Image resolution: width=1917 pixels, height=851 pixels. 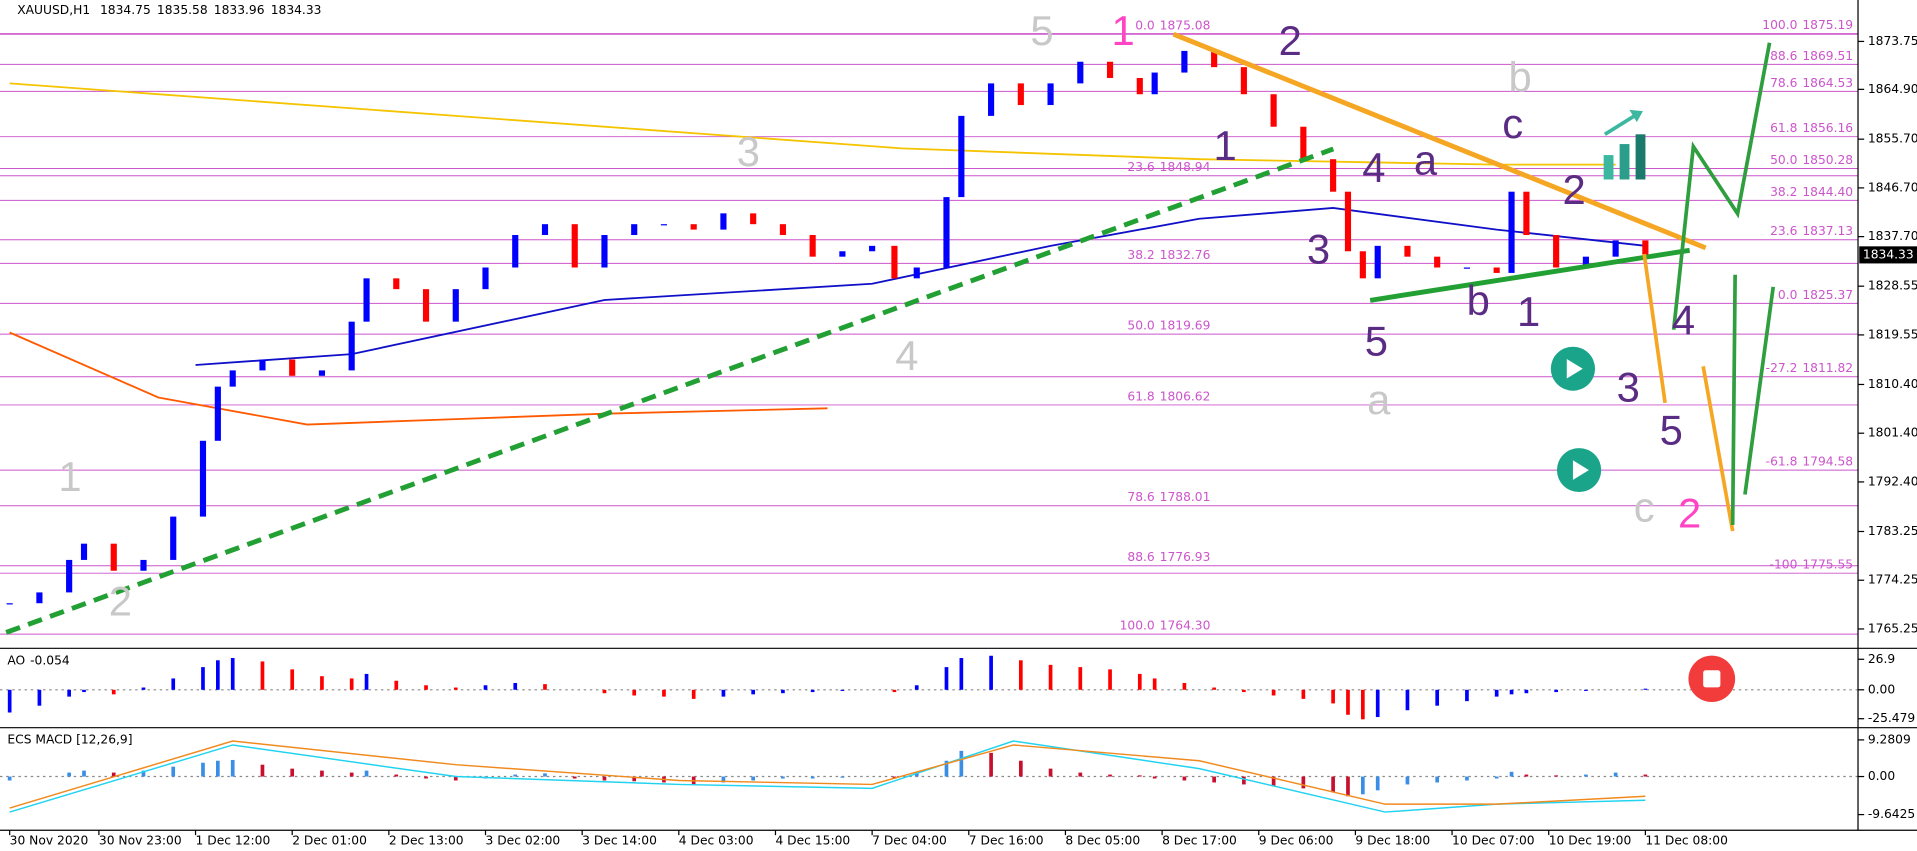 I want to click on y-tick-label: 1828.55, so click(x=1892, y=286).